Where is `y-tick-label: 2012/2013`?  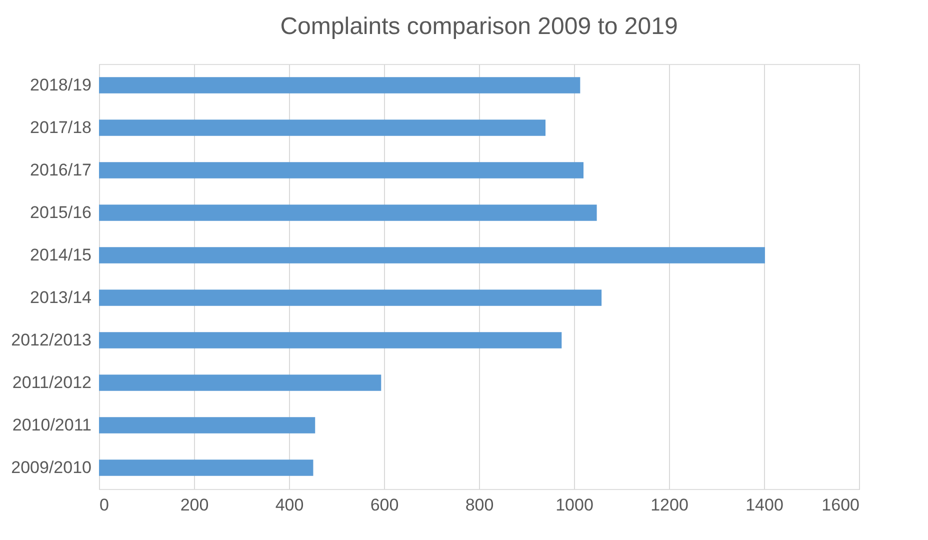
y-tick-label: 2012/2013 is located at coordinates (51, 340).